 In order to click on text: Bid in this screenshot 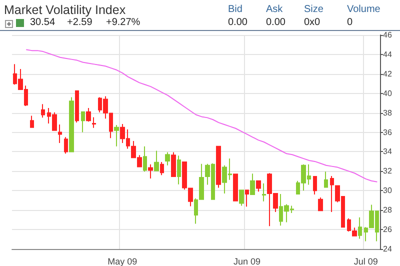, I will do `click(235, 9)`.